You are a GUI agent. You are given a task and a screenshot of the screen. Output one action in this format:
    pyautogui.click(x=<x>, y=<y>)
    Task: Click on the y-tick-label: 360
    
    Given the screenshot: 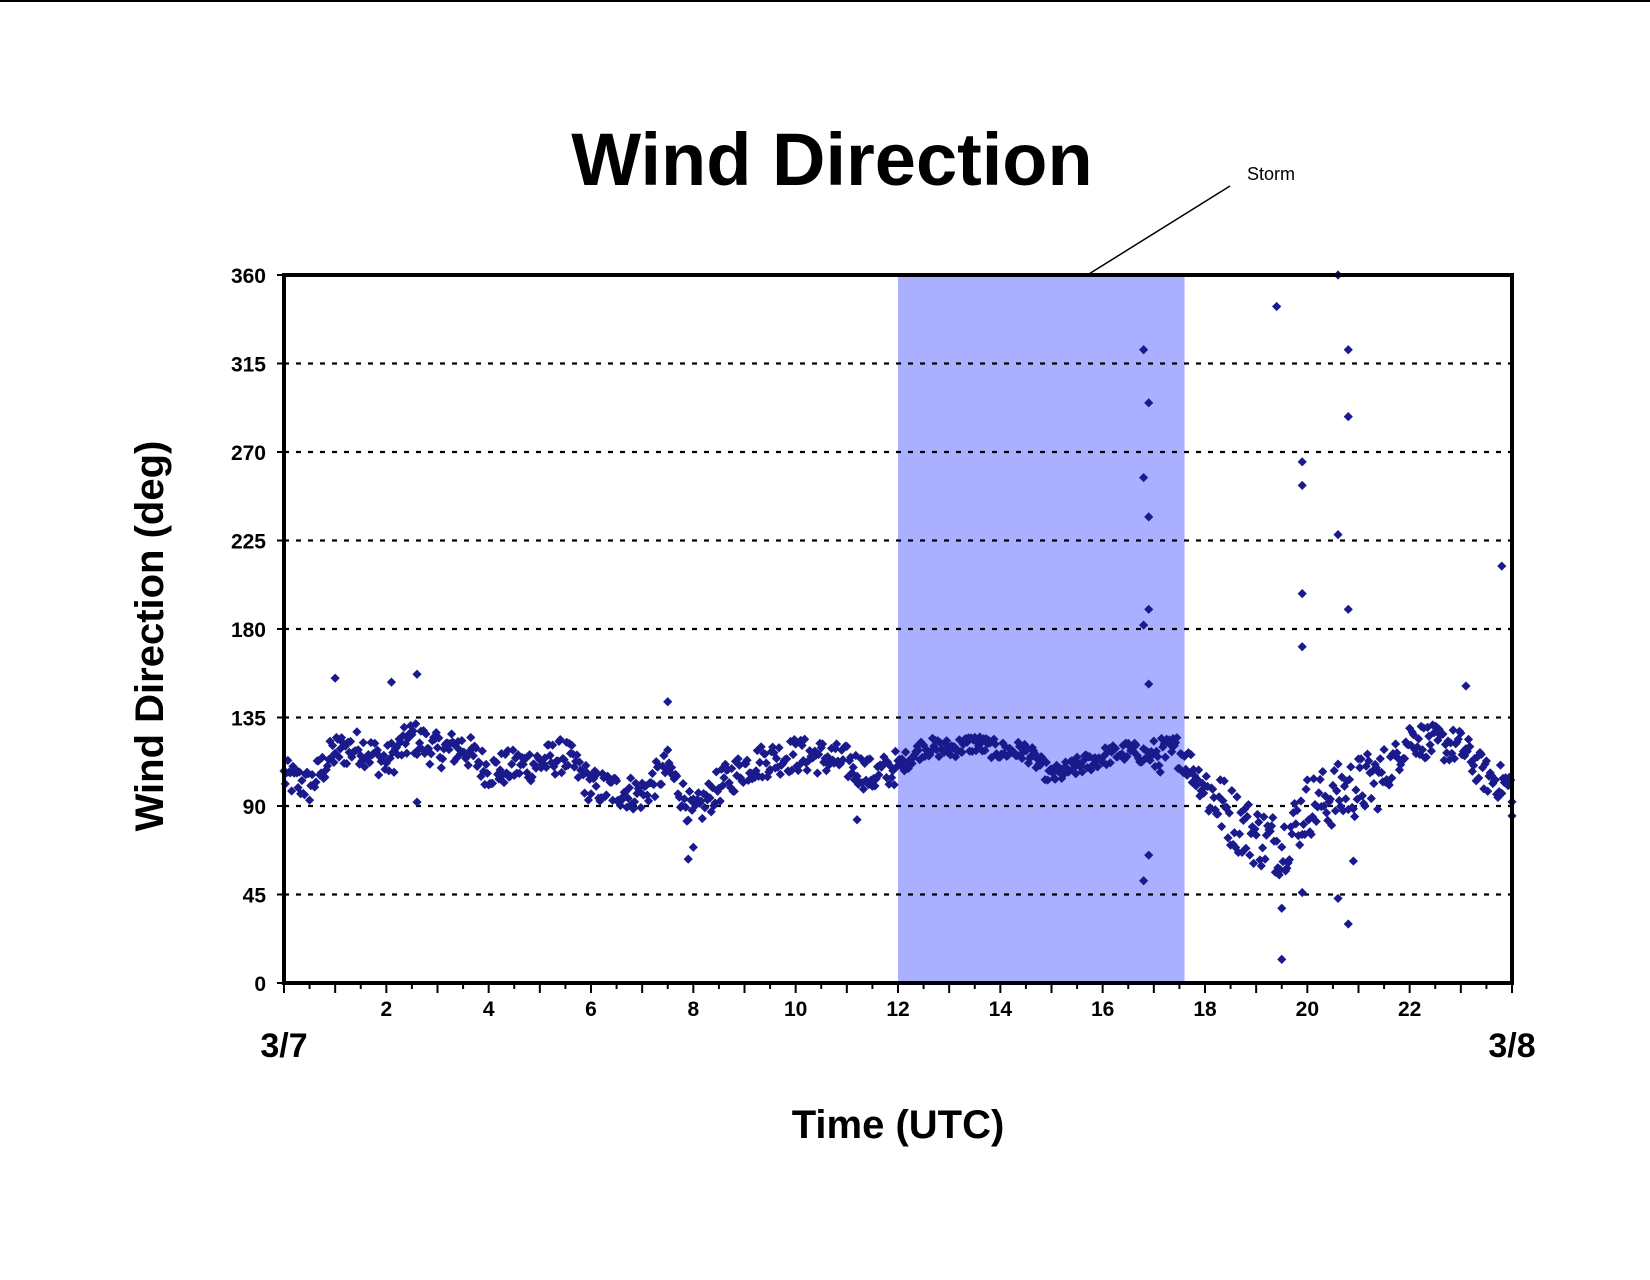 What is the action you would take?
    pyautogui.click(x=248, y=276)
    